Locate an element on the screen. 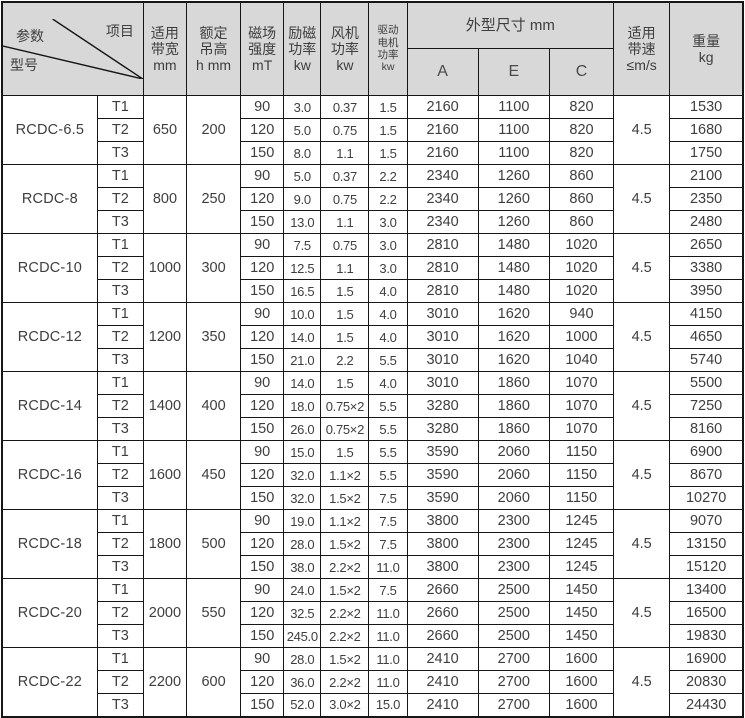 This screenshot has height=718, width=745. excitation-power-cell: 21.0 is located at coordinates (302, 360).